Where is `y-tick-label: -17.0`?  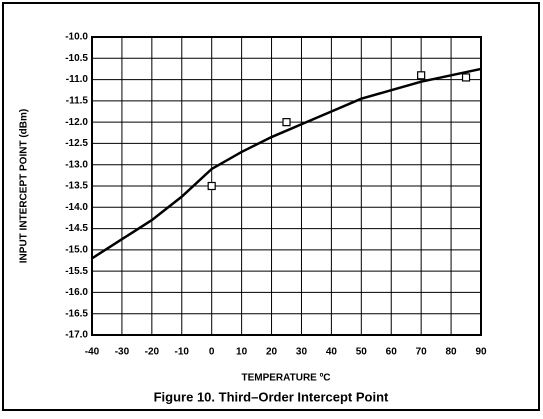
y-tick-label: -17.0 is located at coordinates (76, 335).